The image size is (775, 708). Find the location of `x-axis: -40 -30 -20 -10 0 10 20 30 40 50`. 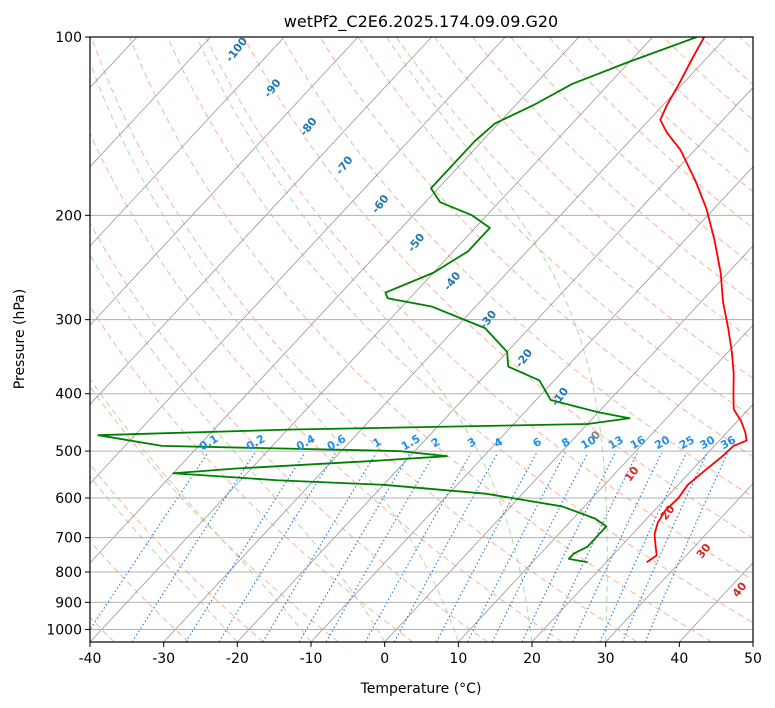

x-axis: -40 -30 -20 -10 0 10 20 30 40 50 is located at coordinates (420, 654).